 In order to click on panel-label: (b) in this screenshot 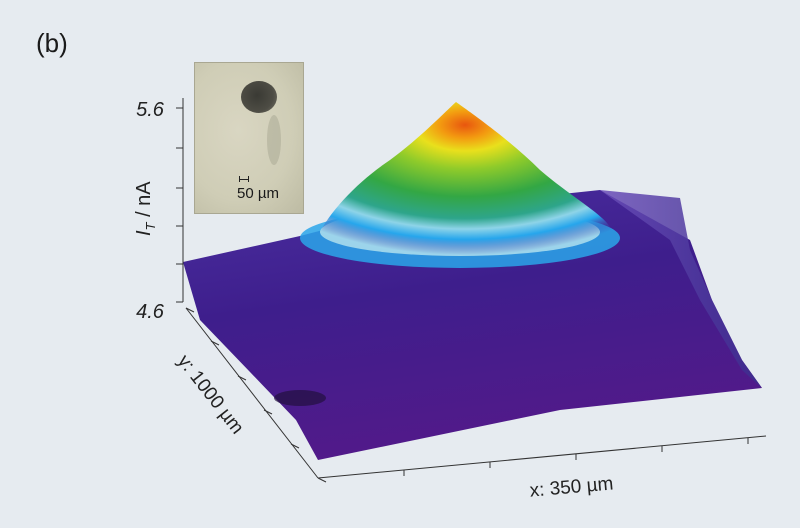, I will do `click(52, 43)`.